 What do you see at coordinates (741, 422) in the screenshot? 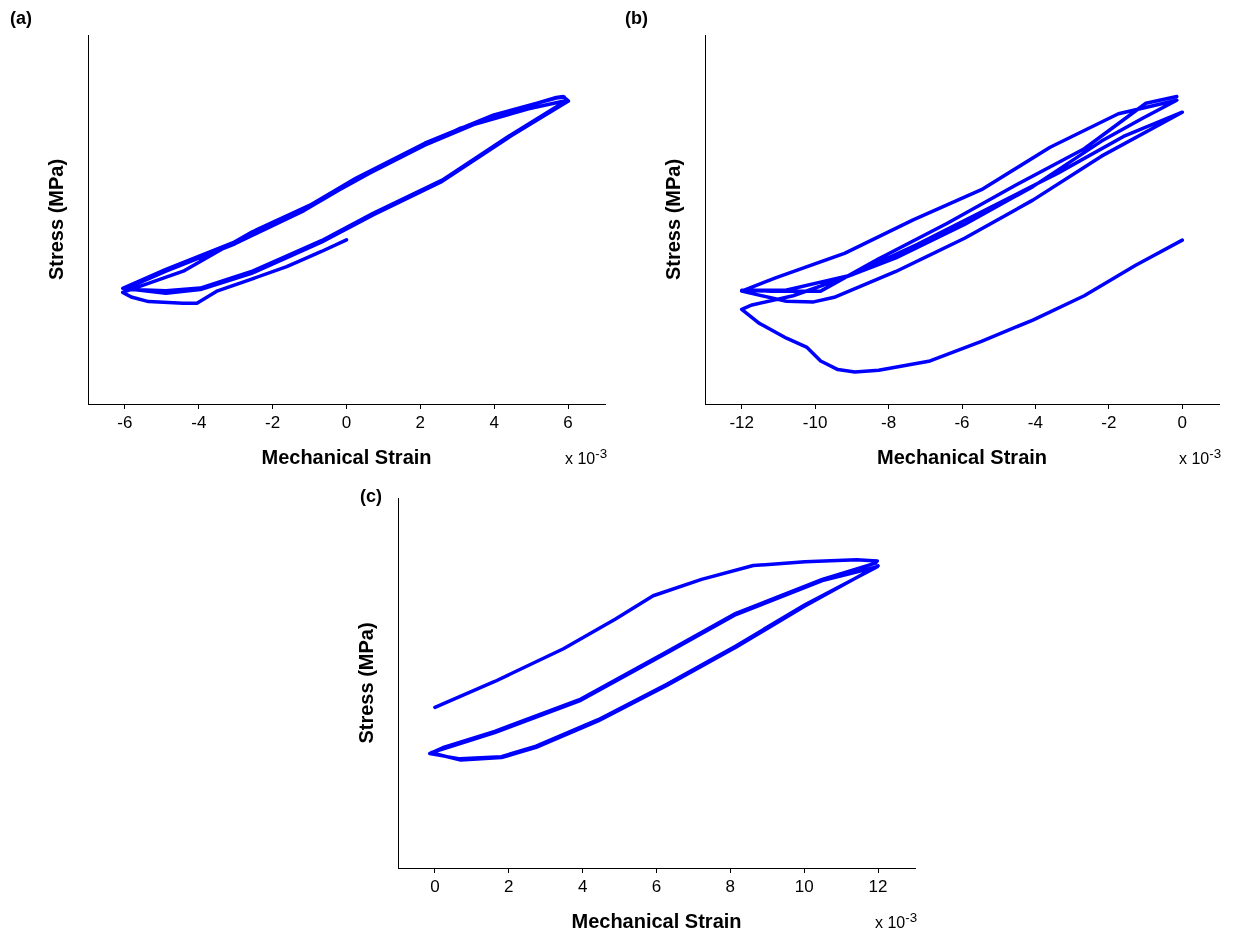
I see `x-tick-label: -12` at bounding box center [741, 422].